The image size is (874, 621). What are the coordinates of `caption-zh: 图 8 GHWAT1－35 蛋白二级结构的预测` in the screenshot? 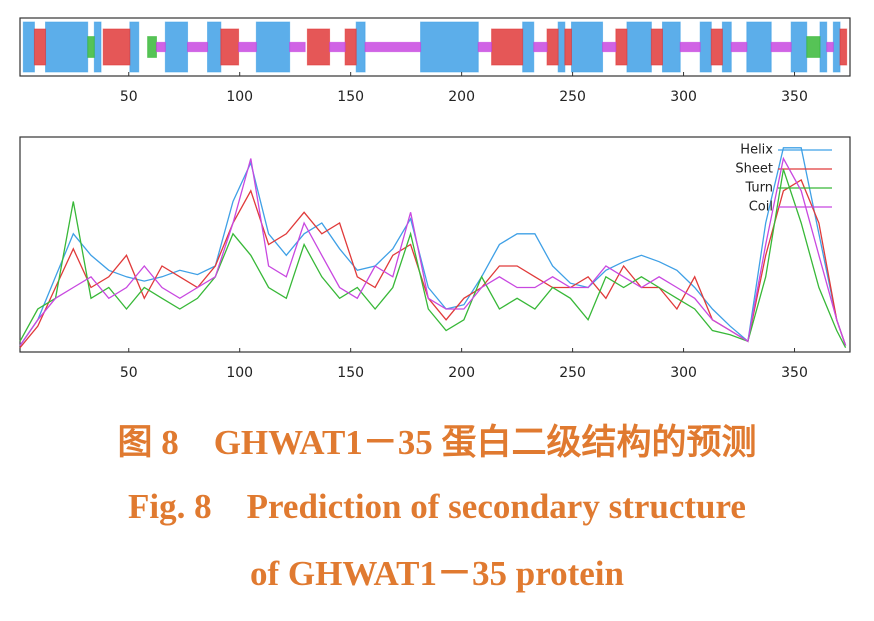 It's located at (437, 442).